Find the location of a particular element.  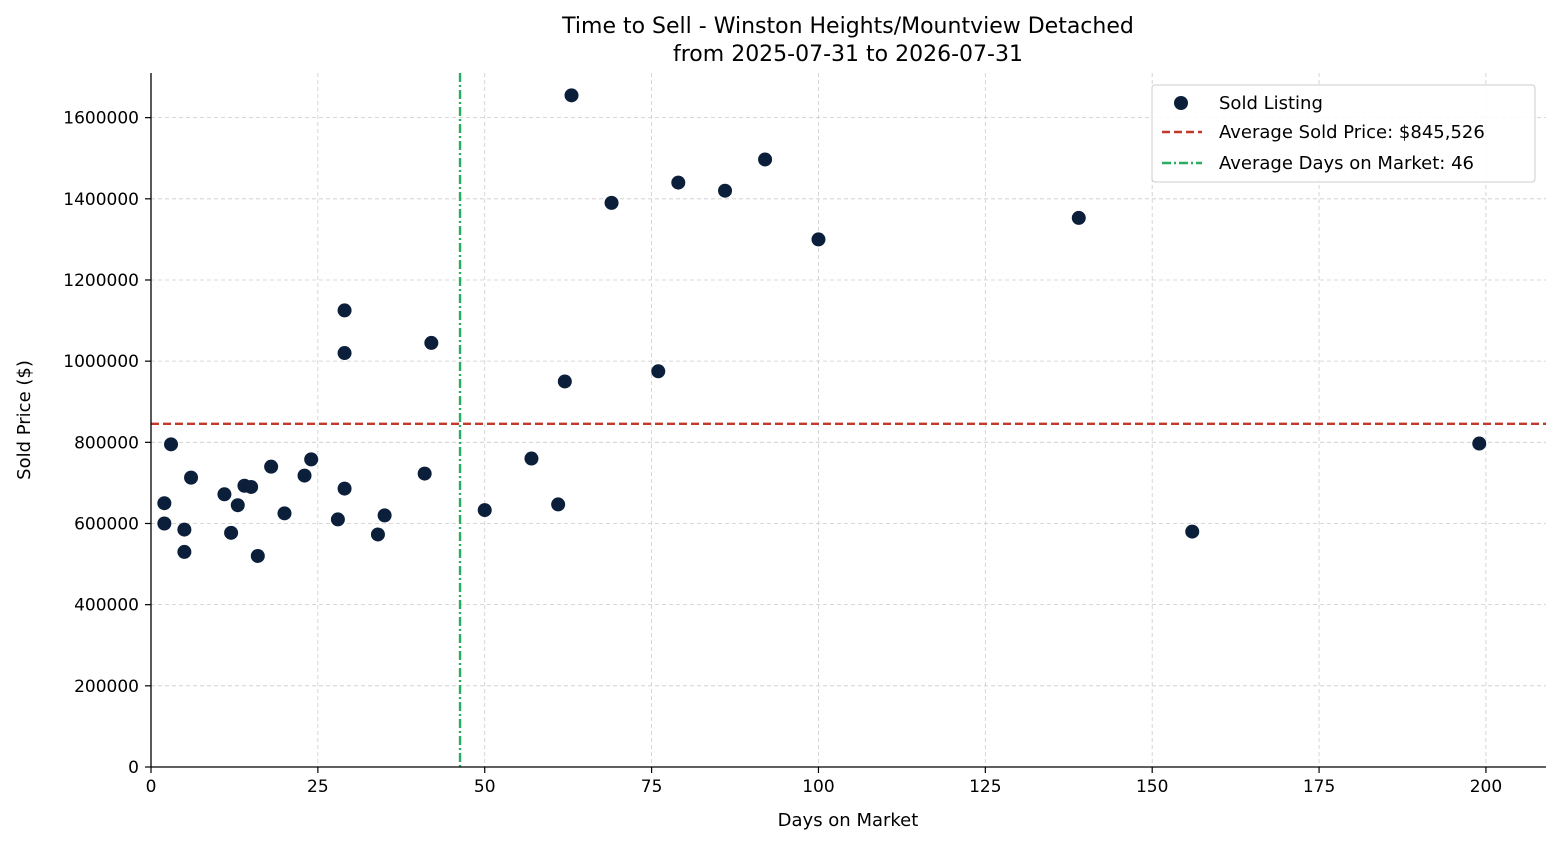

x-tick-label: 50 is located at coordinates (485, 787).